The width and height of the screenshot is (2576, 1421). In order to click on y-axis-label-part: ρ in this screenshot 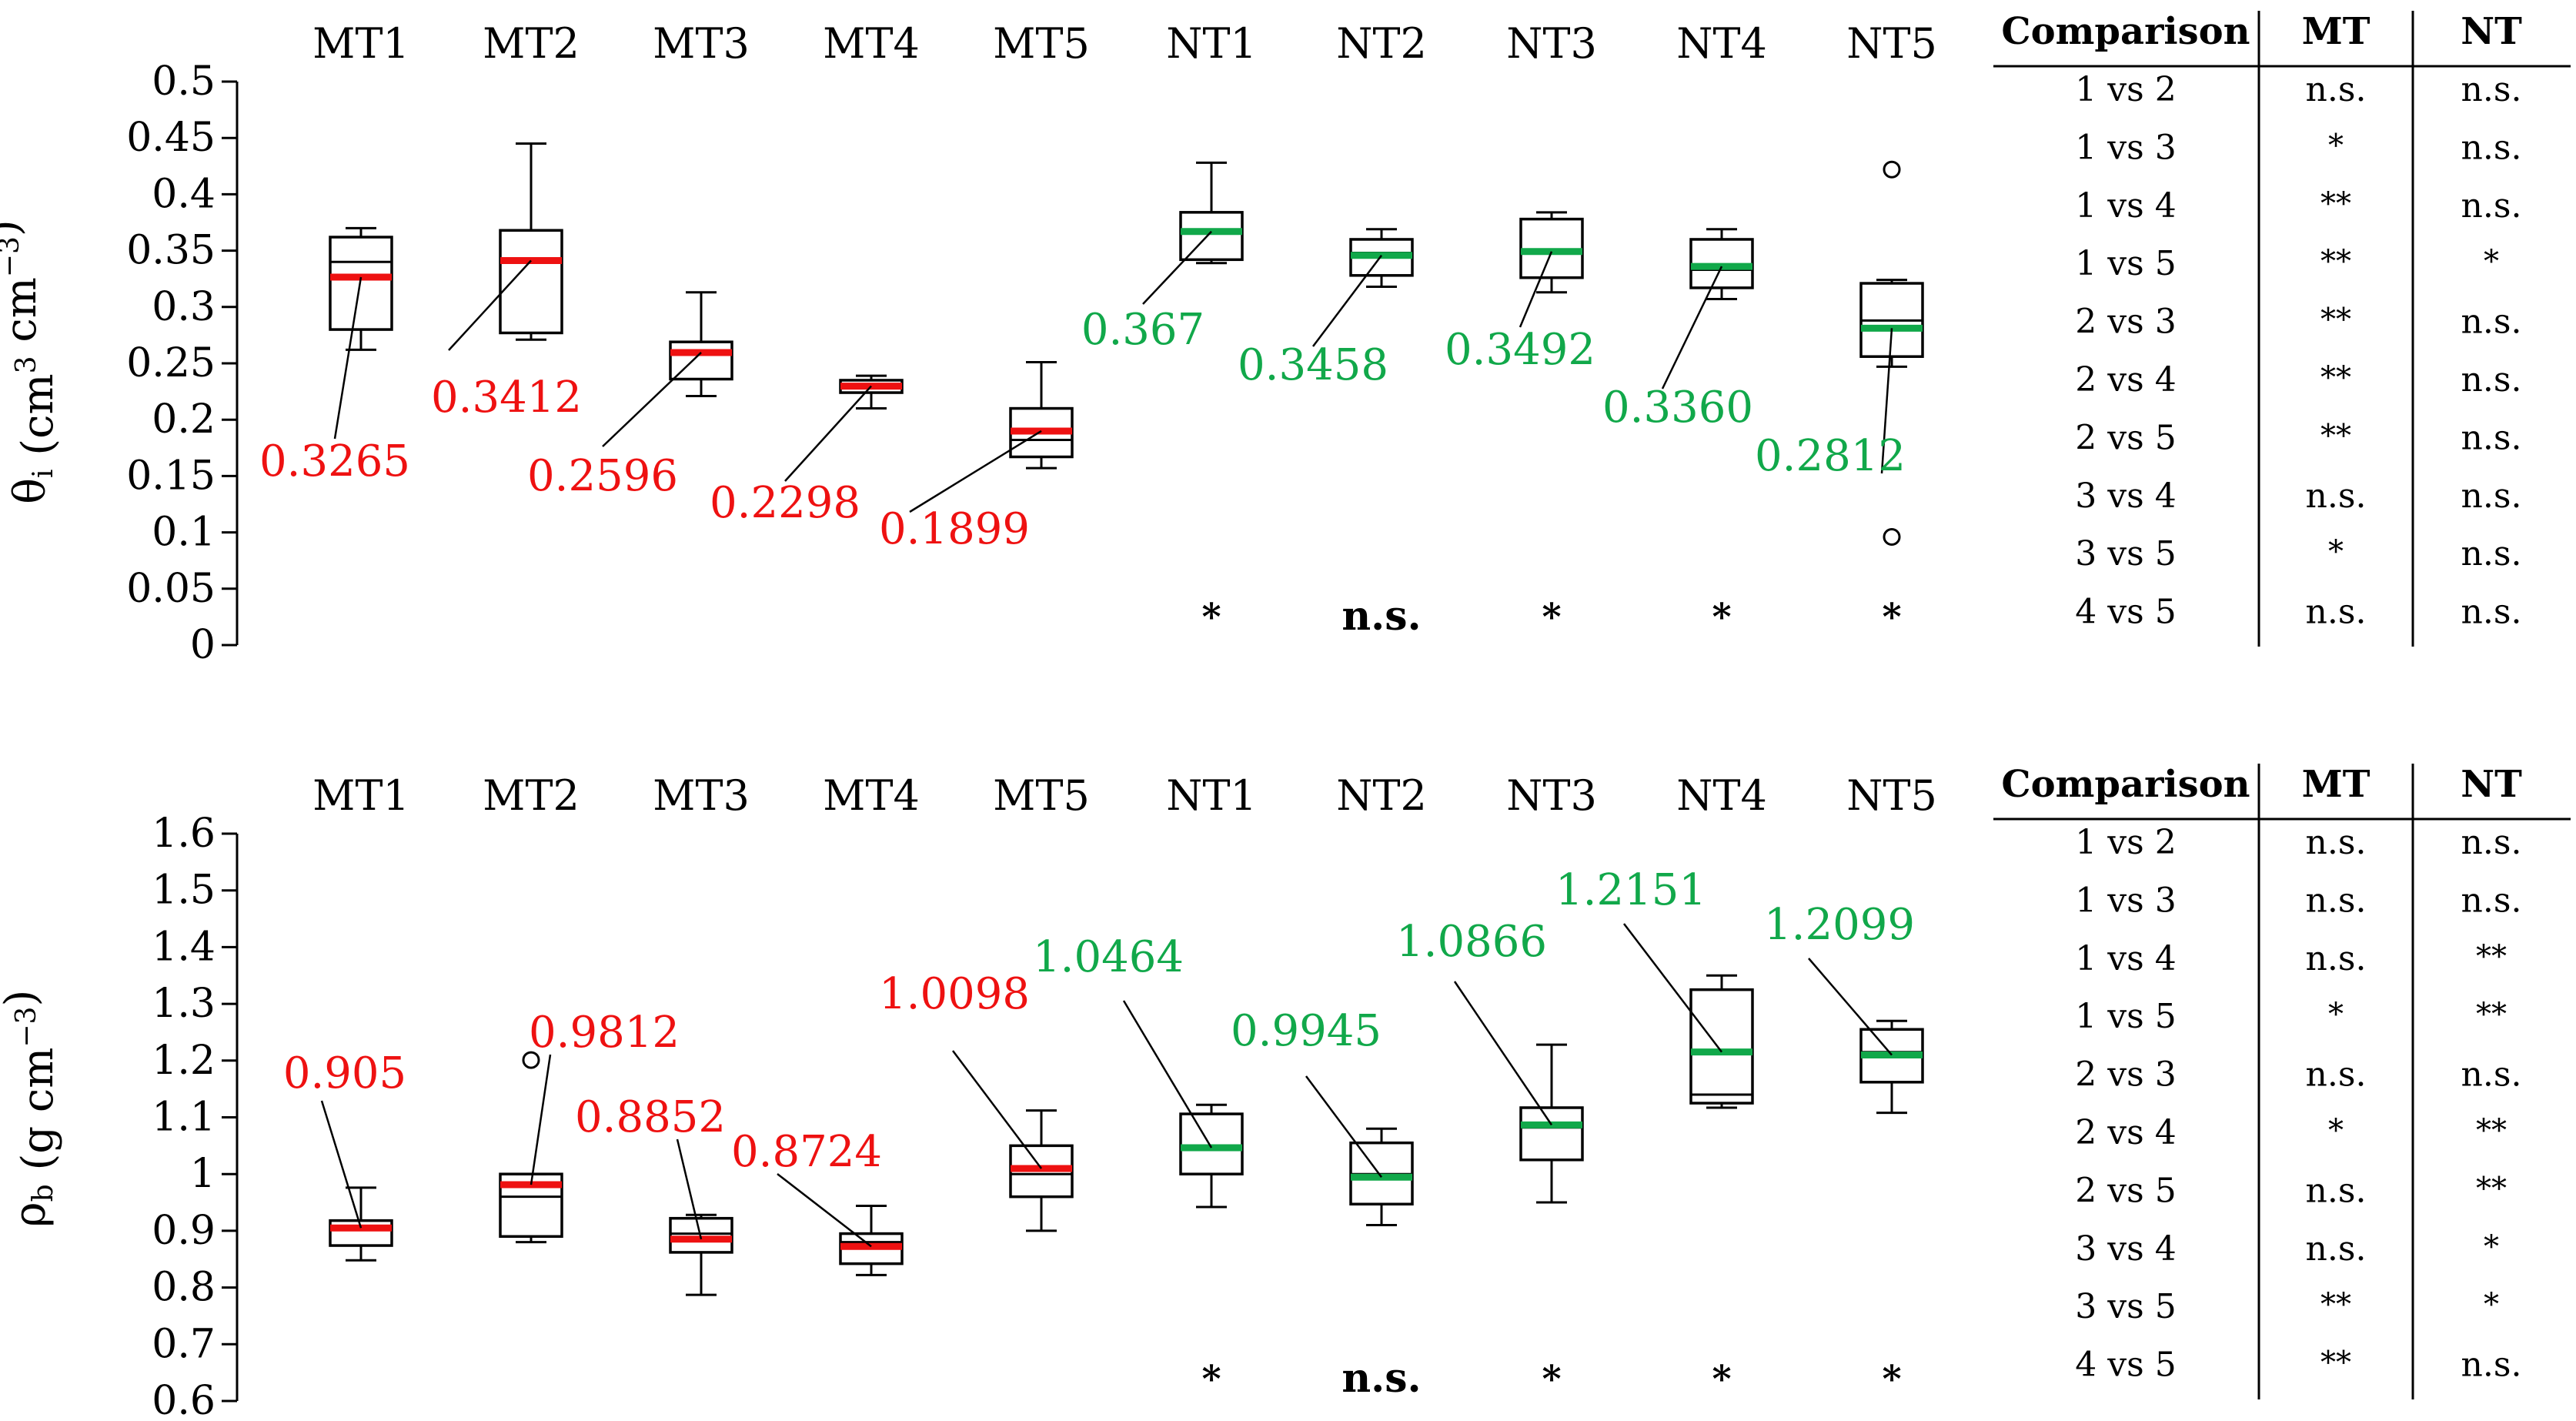, I will do `click(30, 1215)`.